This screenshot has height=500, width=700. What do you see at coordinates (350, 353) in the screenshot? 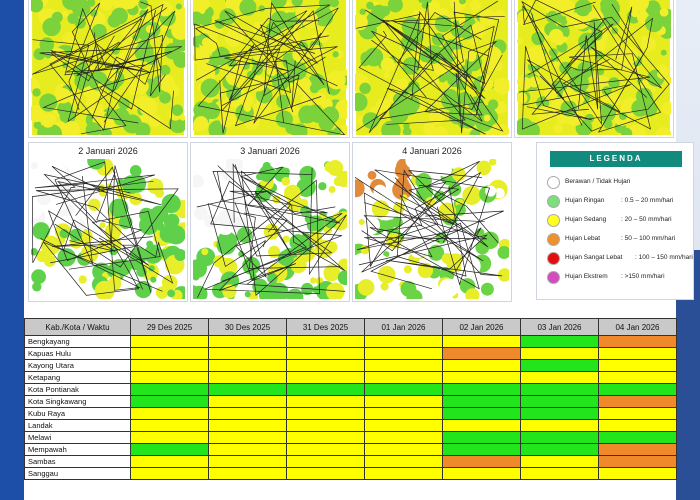
I see `table-row: Kapuas Hulu` at bounding box center [350, 353].